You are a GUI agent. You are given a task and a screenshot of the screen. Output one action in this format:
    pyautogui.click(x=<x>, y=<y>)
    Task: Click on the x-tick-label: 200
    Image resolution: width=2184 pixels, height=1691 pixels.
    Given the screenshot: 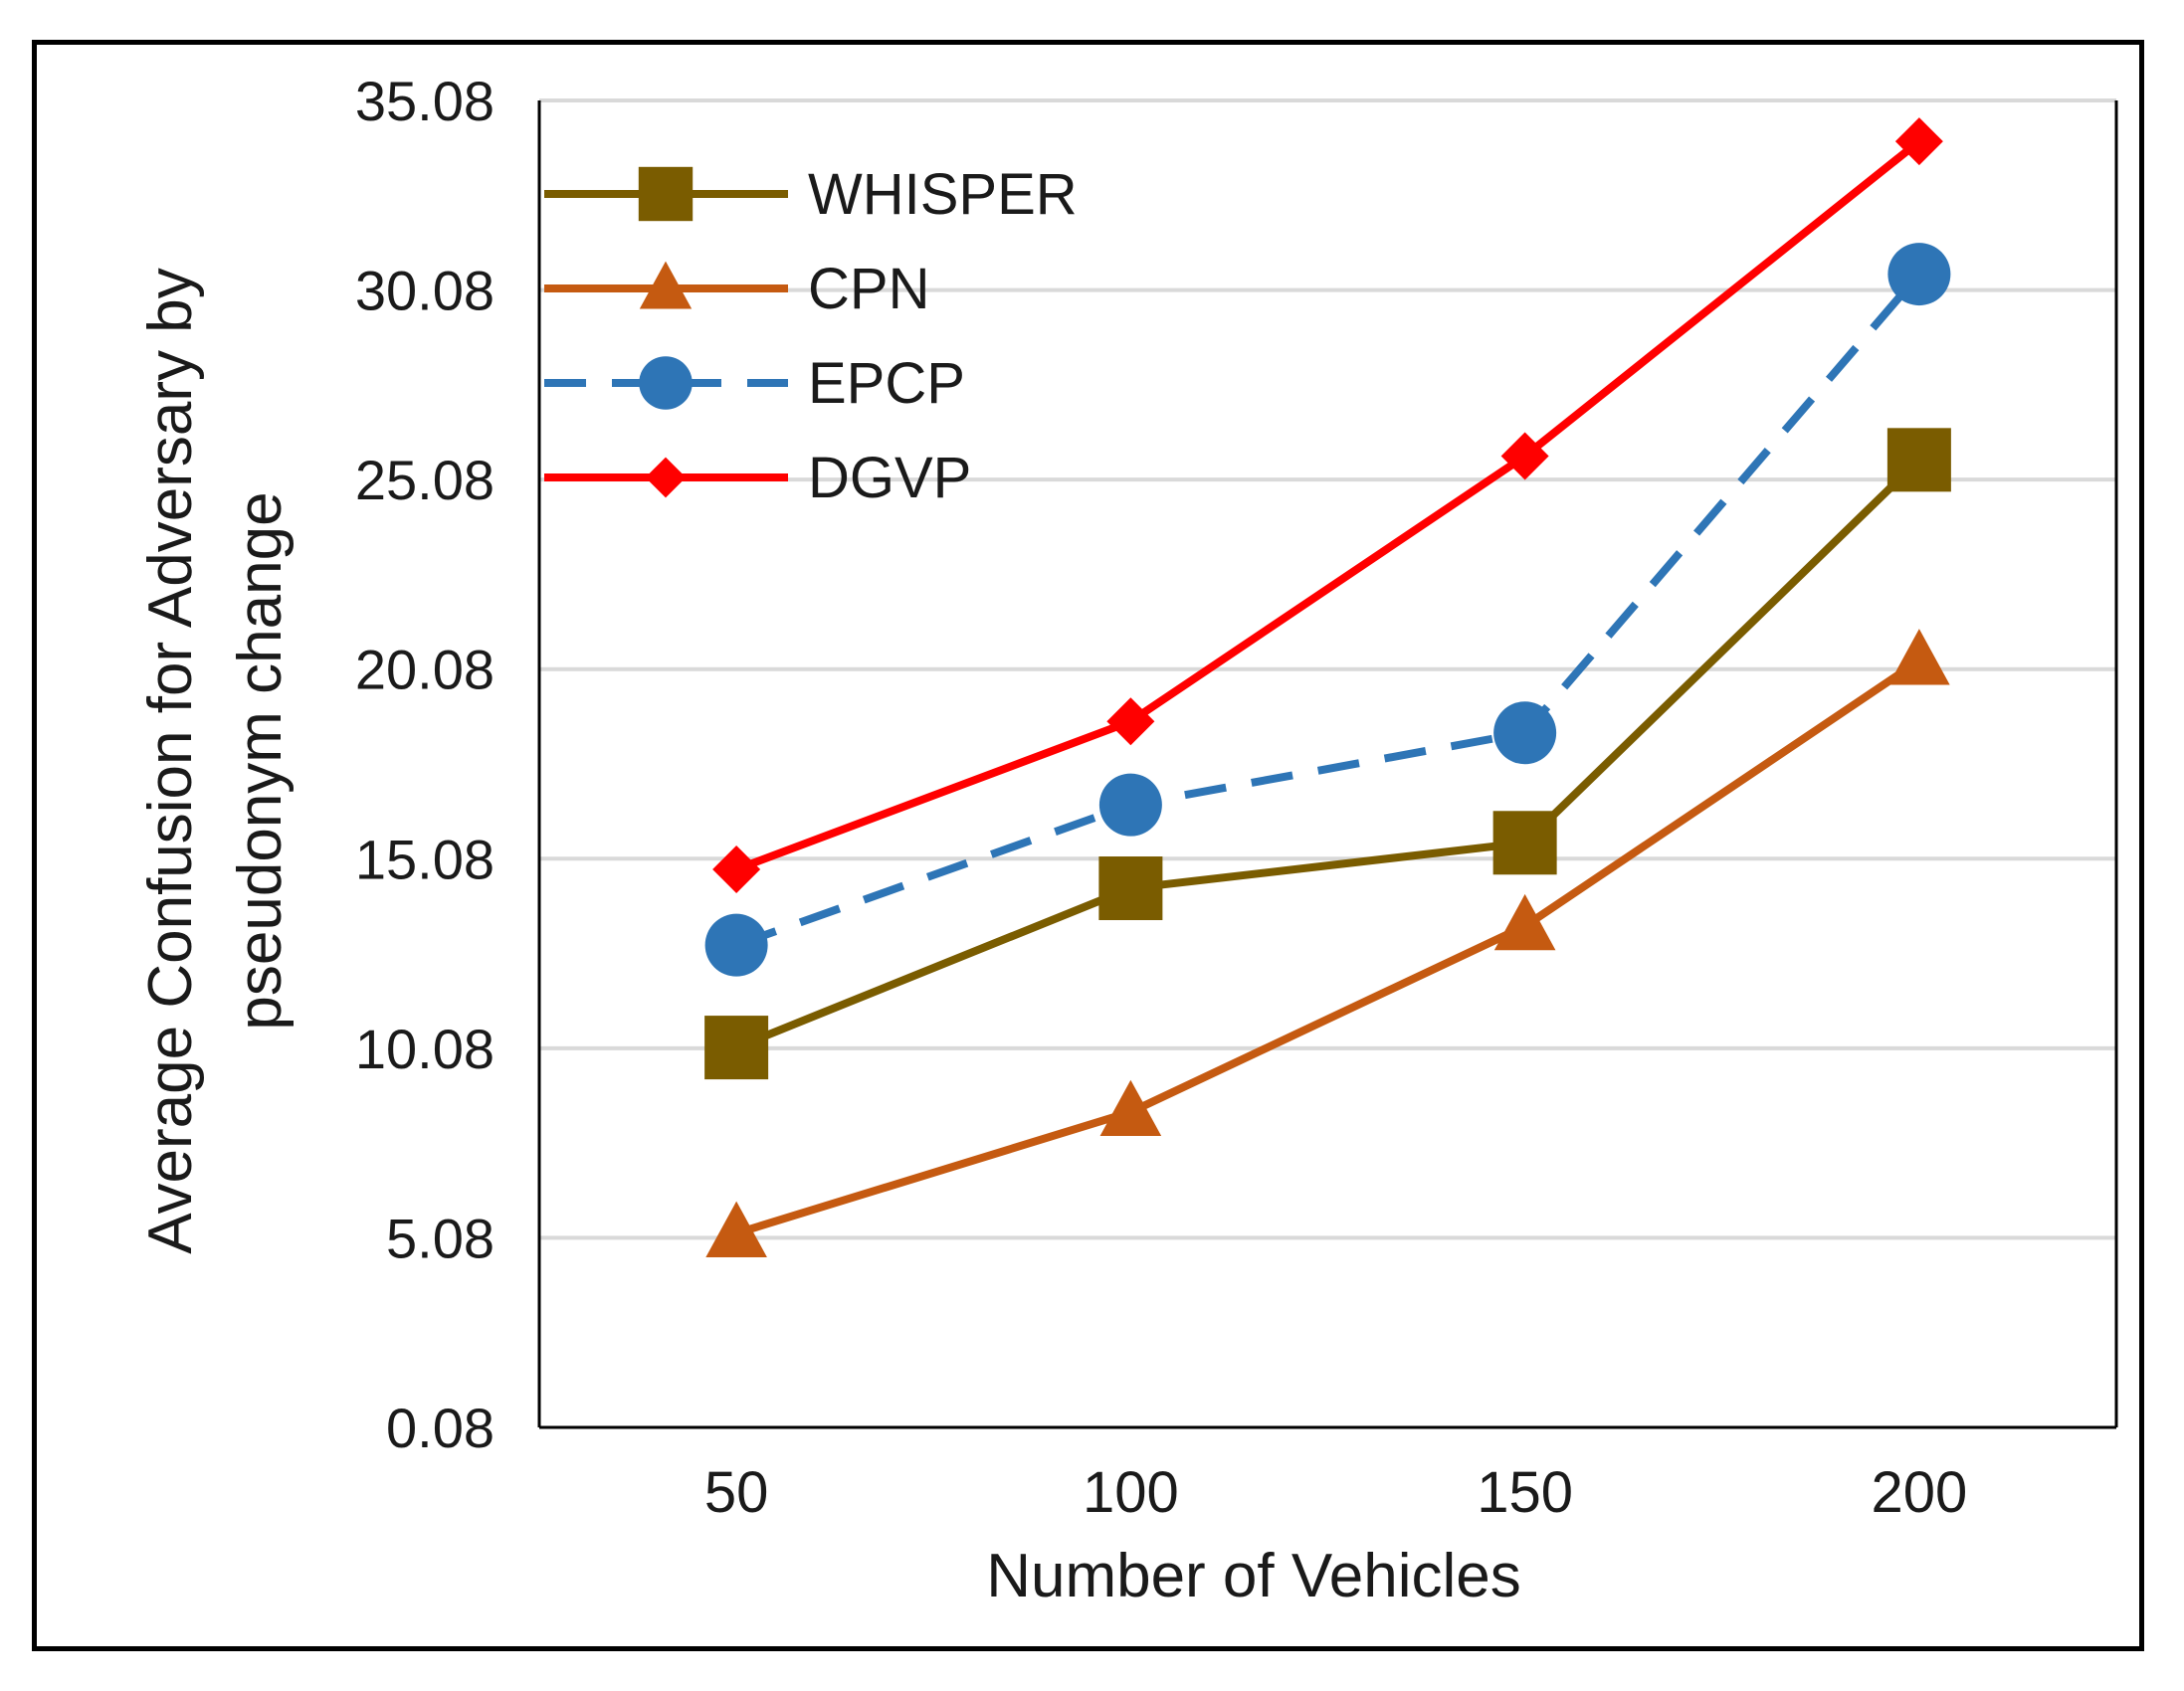 What is the action you would take?
    pyautogui.click(x=1919, y=1493)
    